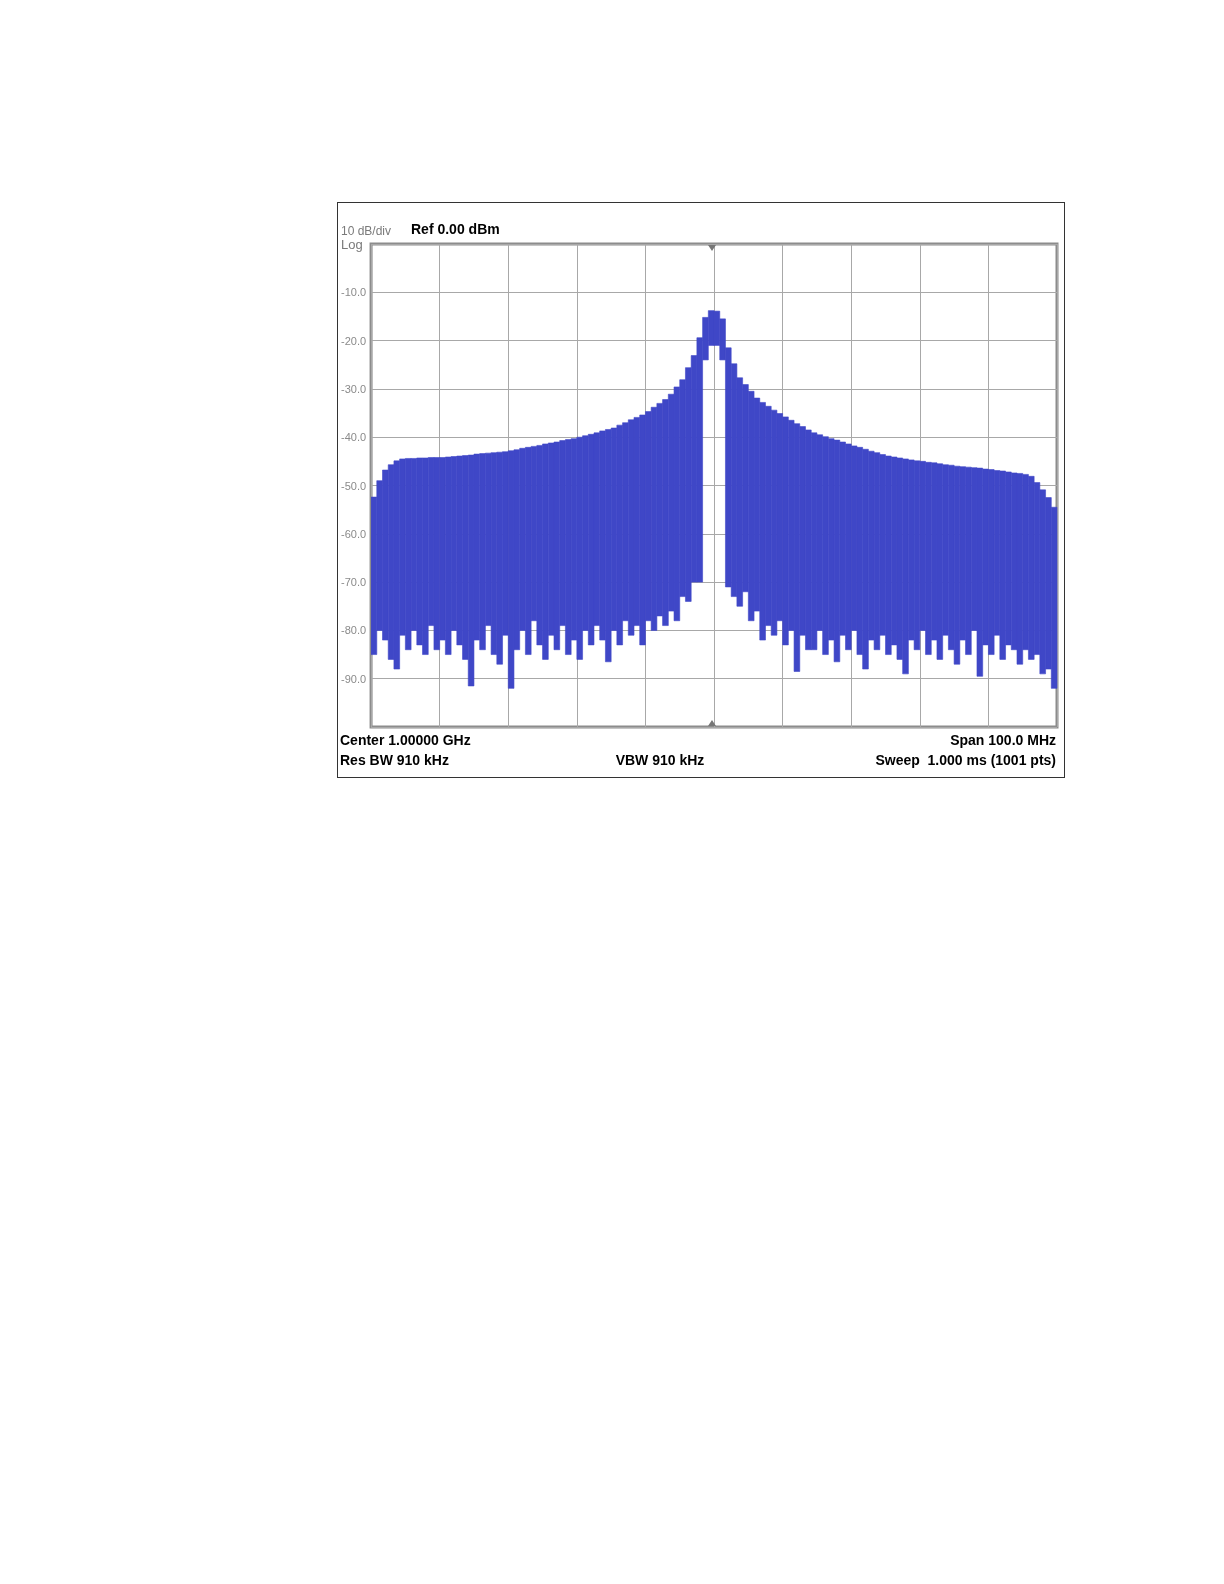  Describe the element at coordinates (660, 760) in the screenshot. I see `text: VBW 910 kHz` at that location.